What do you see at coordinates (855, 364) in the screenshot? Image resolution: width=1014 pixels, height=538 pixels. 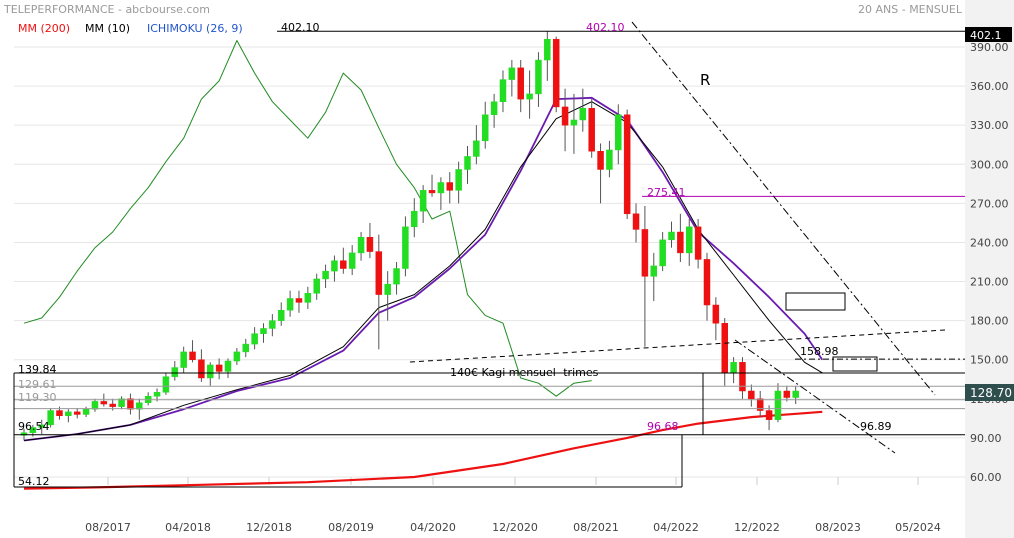 I see `consolidation-box-lower` at bounding box center [855, 364].